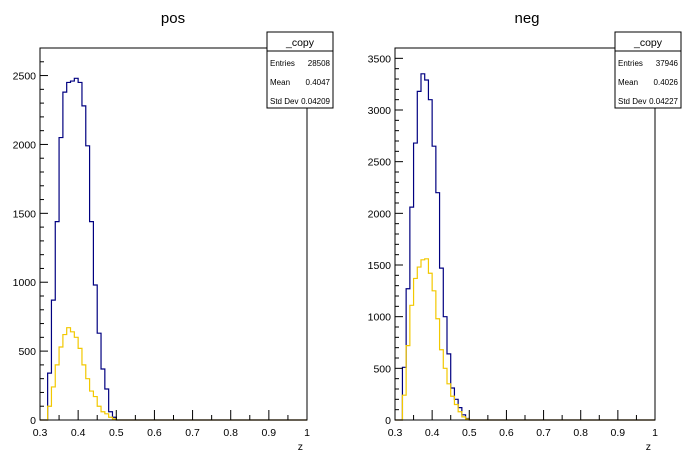 The width and height of the screenshot is (696, 472). Describe the element at coordinates (318, 82) in the screenshot. I see `stats-value: 0.4047` at that location.